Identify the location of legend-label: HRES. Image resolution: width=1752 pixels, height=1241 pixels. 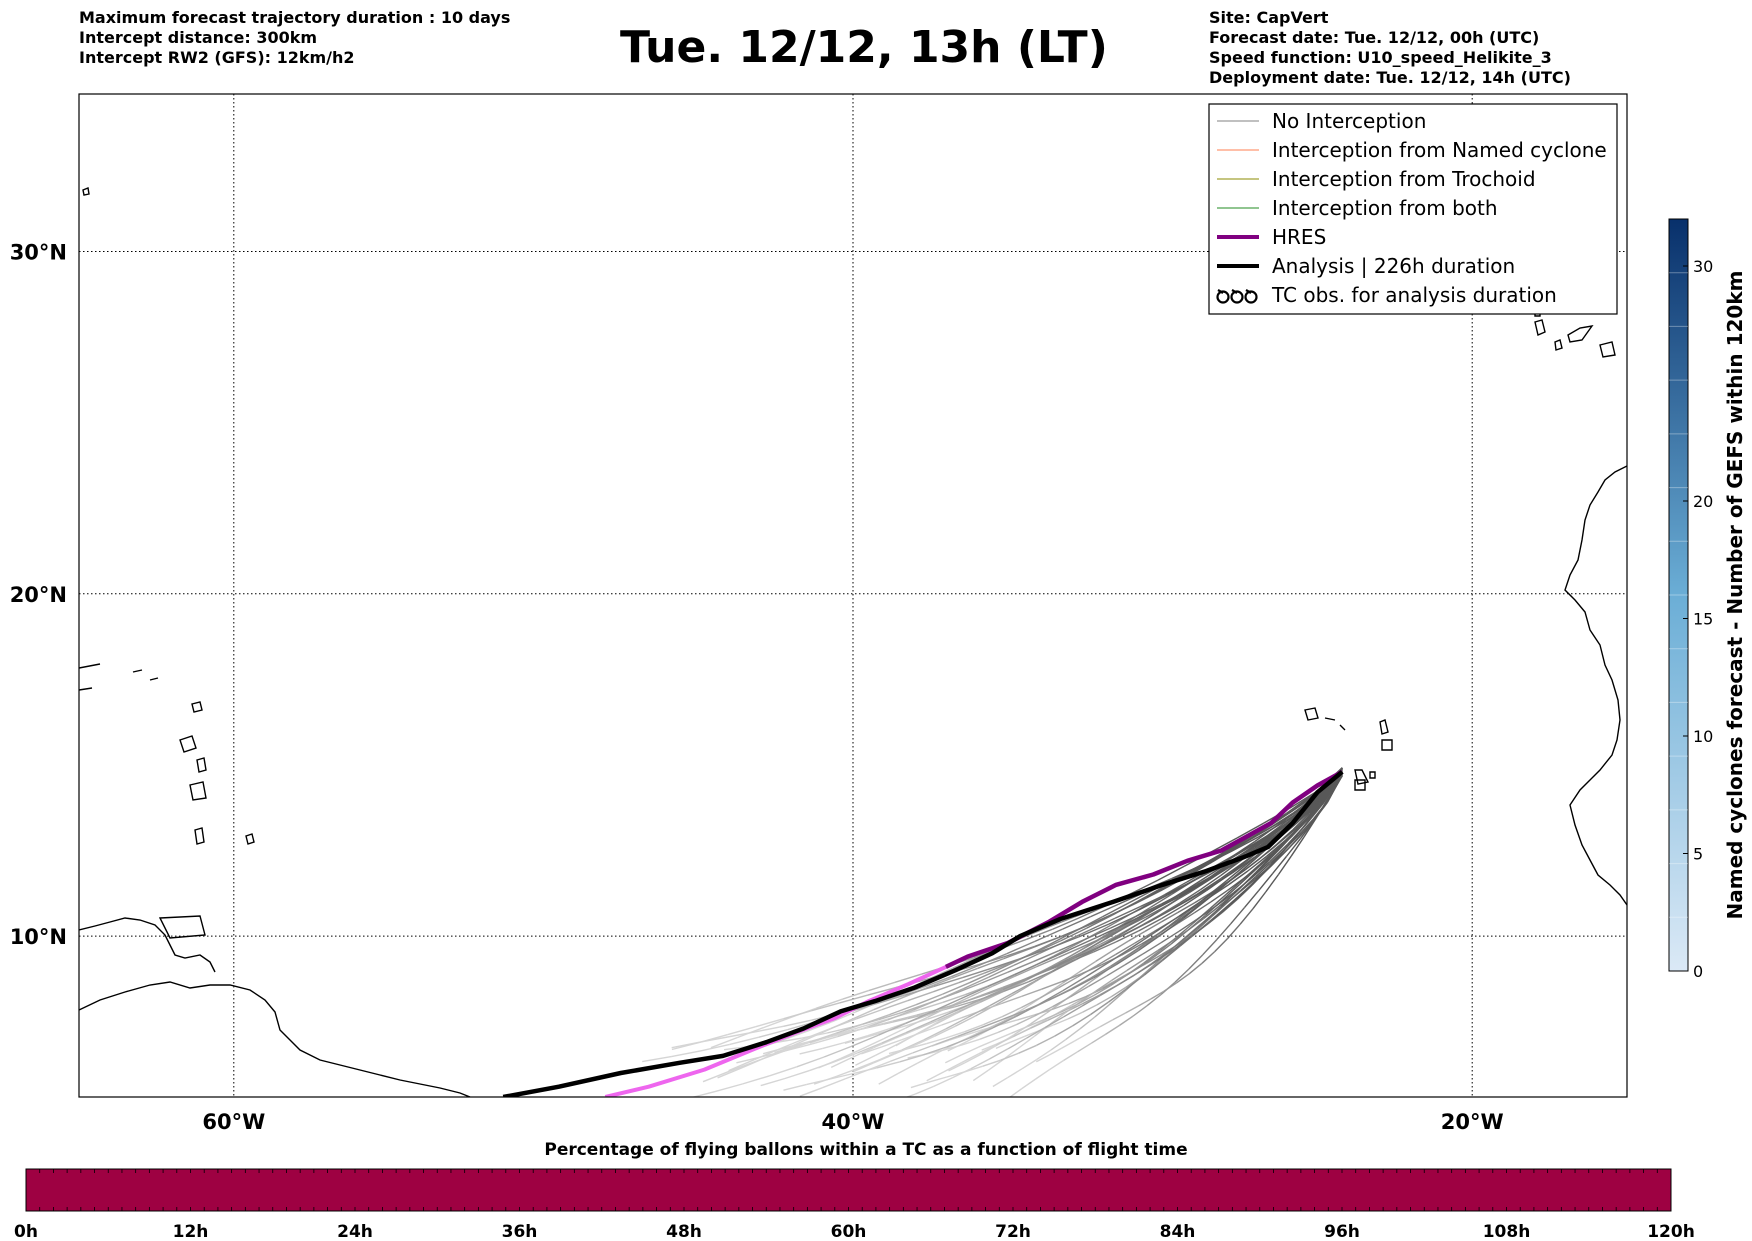
(1299, 237).